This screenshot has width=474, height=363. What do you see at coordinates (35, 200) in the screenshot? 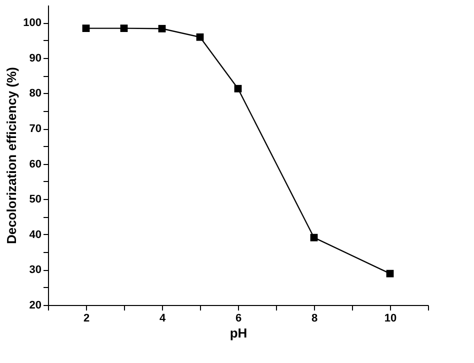
I see `y-tick-label: 50` at bounding box center [35, 200].